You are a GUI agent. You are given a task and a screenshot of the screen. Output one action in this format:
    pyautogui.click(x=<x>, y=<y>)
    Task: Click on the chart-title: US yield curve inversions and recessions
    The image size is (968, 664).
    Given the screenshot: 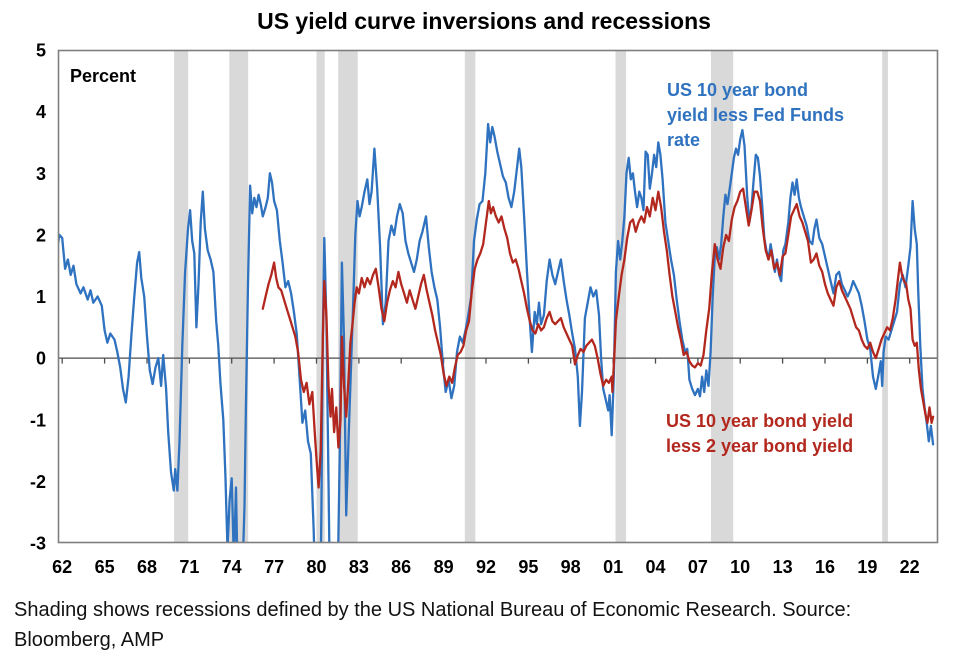 What is the action you would take?
    pyautogui.click(x=484, y=21)
    